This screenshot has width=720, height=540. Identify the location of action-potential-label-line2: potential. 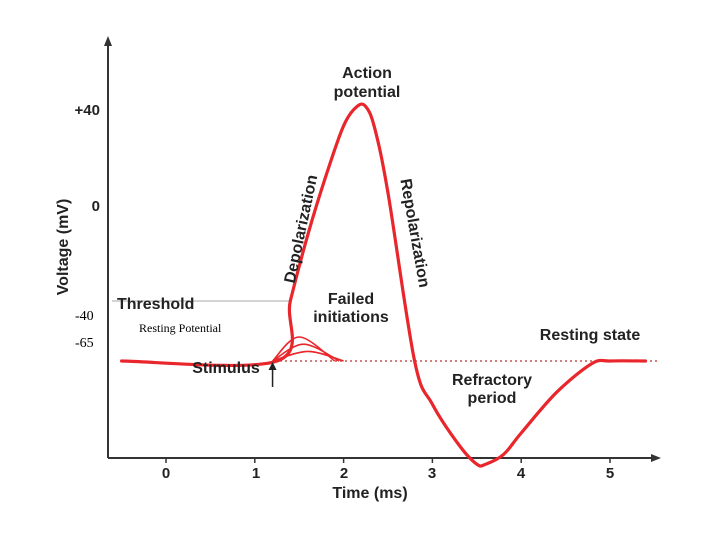
(367, 92).